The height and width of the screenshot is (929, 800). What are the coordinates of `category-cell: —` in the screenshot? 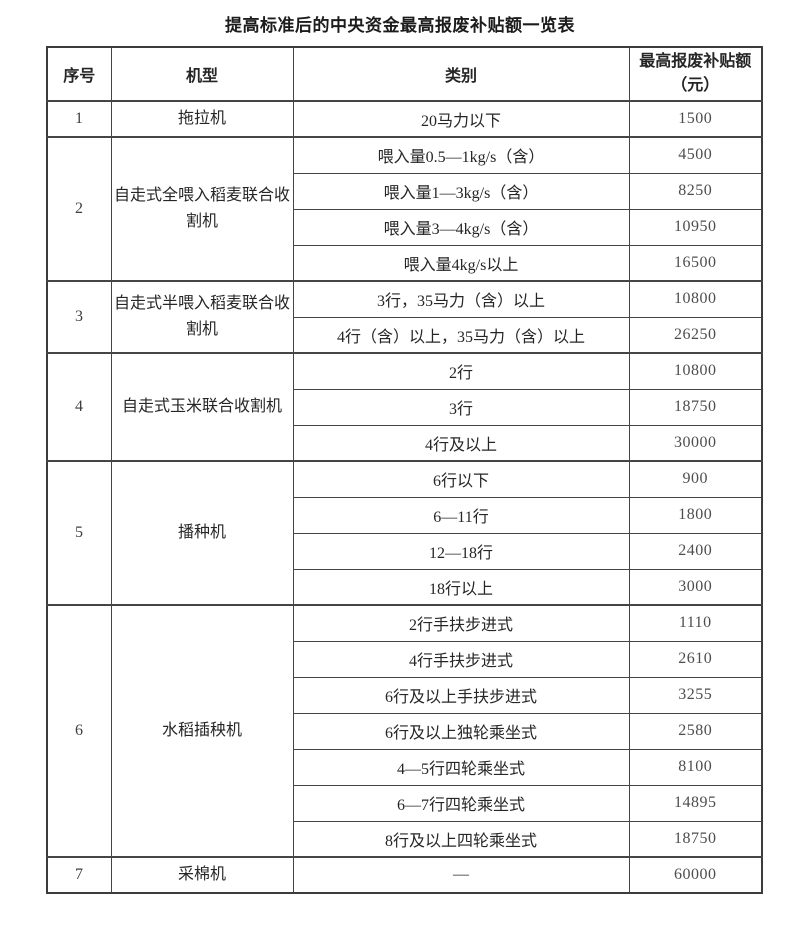 It's located at (461, 875).